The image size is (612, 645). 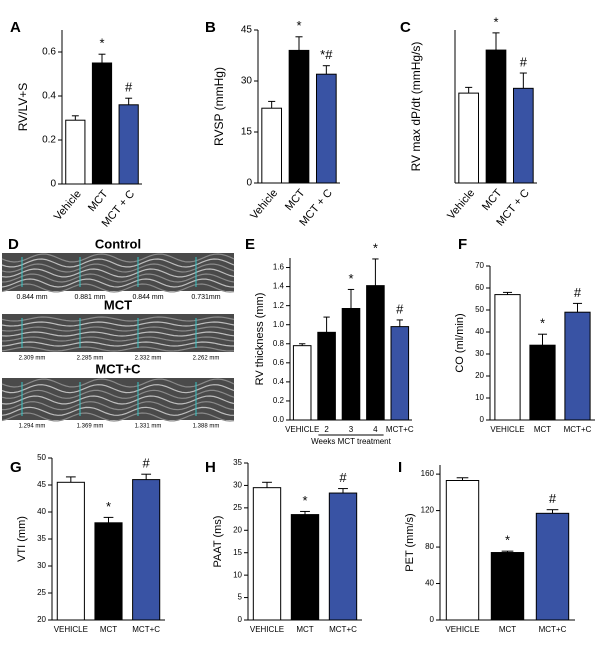 I want to click on echo-measurement: 1.294 mm, so click(x=32, y=427).